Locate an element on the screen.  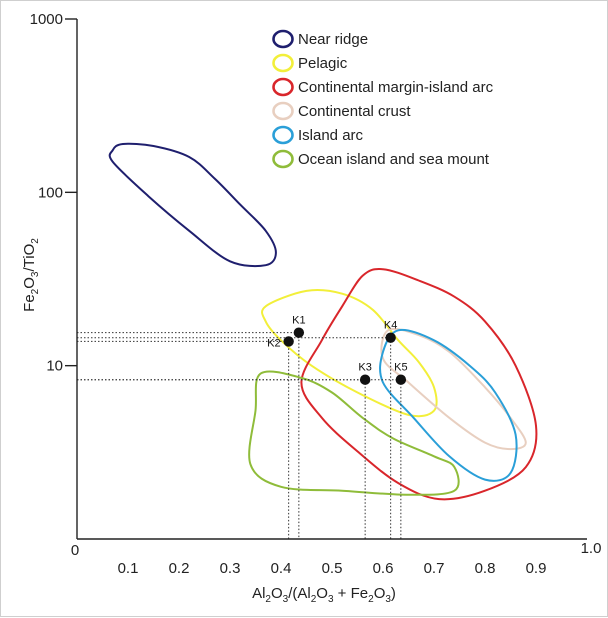
legend-label-continental-margin-island-arc: Continental margin-island arc is located at coordinates (396, 87).